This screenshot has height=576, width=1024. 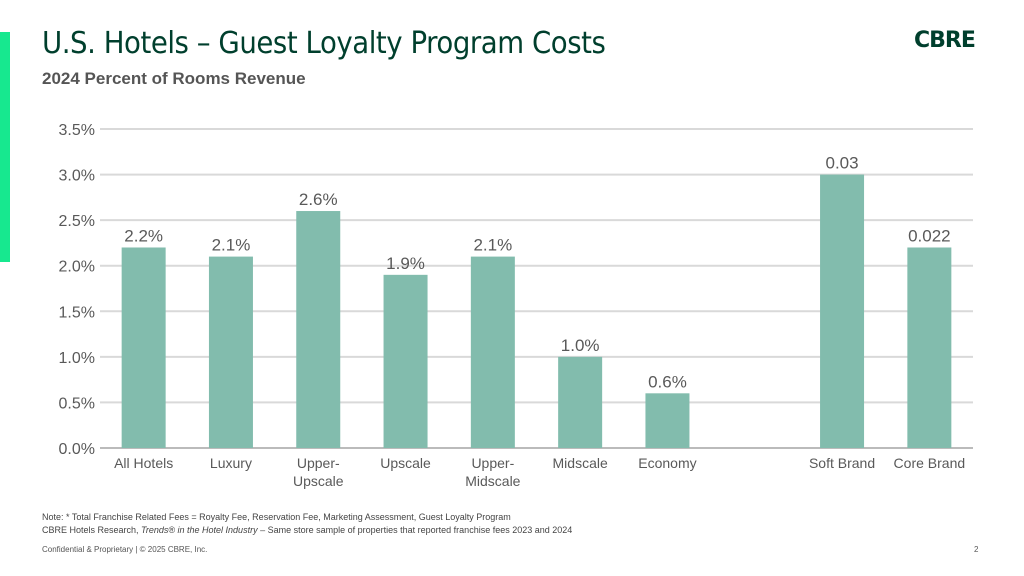 I want to click on y-tick-label: 0.5%, so click(x=77, y=403).